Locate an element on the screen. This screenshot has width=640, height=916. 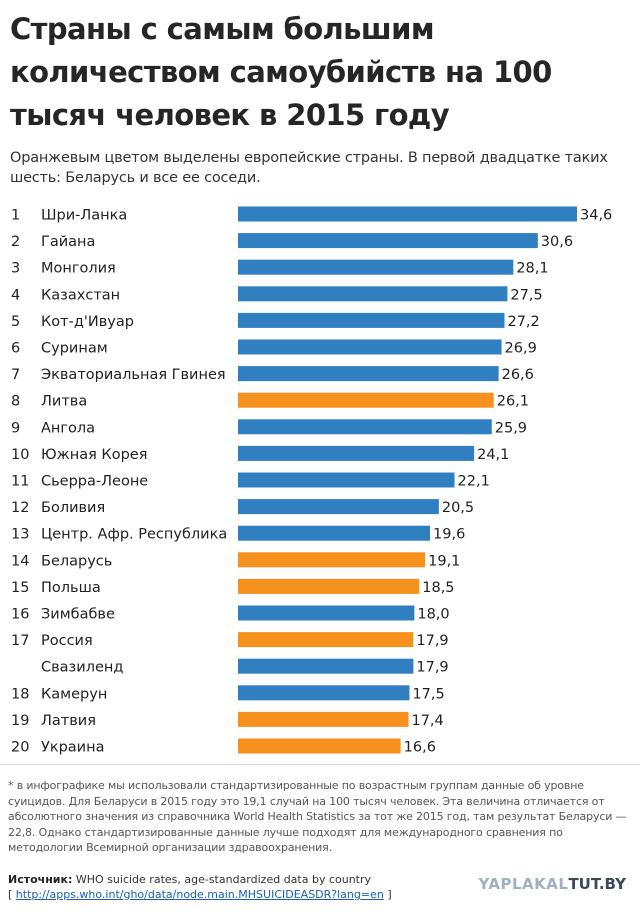
brand-logo: TUT.BY is located at coordinates (597, 884).